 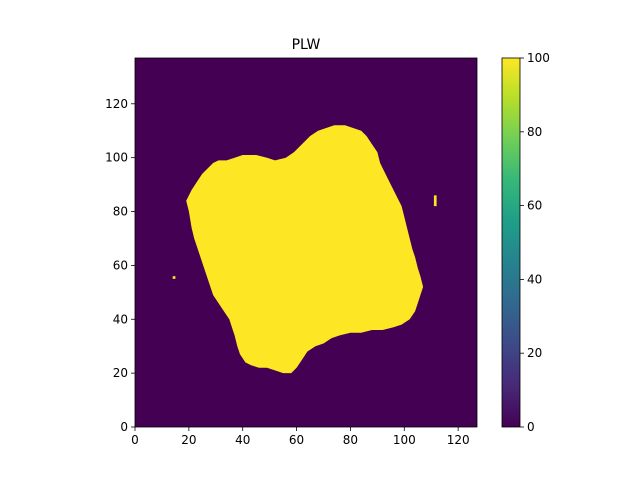 I want to click on colorbar-tick-label: 80, so click(x=534, y=132).